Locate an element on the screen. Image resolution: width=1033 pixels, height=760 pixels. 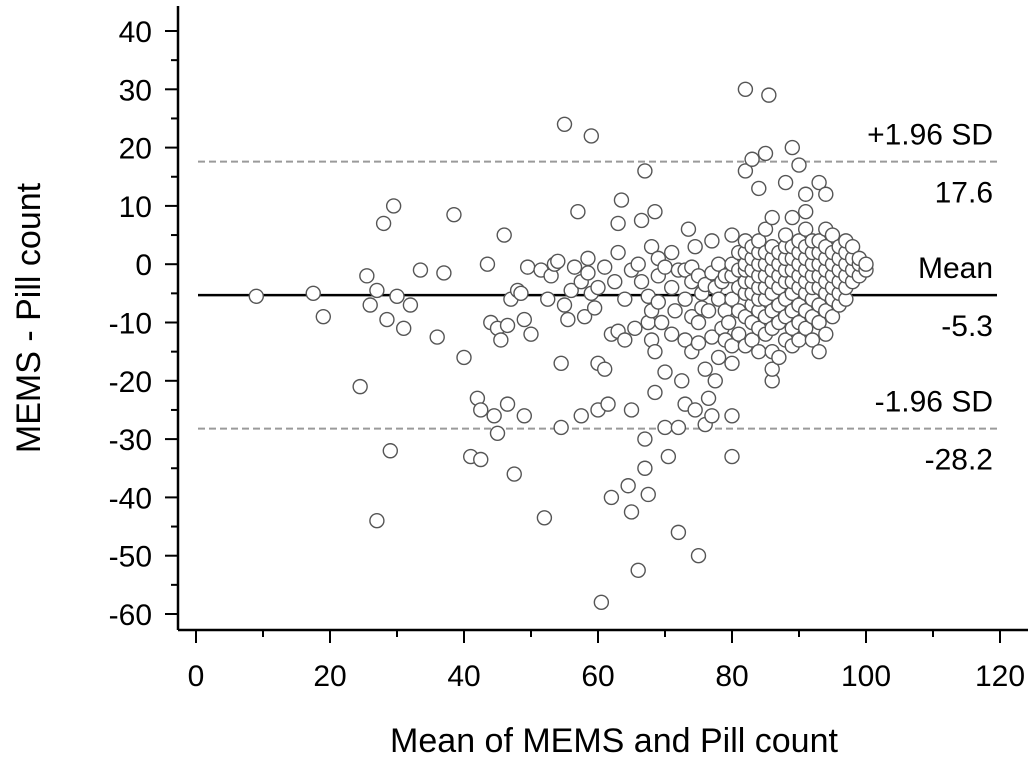
x-tick-label: 20 is located at coordinates (329, 676).